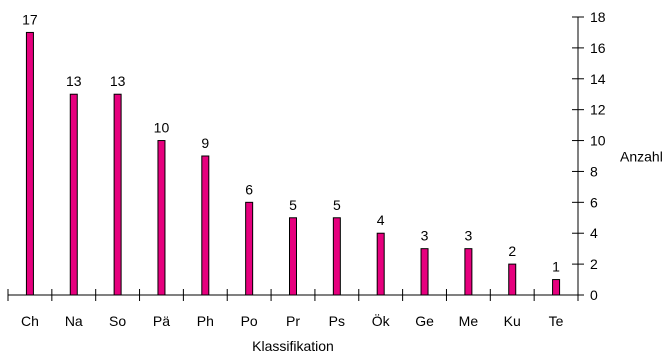 Image resolution: width=671 pixels, height=356 pixels. I want to click on data-label: 17, so click(30, 19).